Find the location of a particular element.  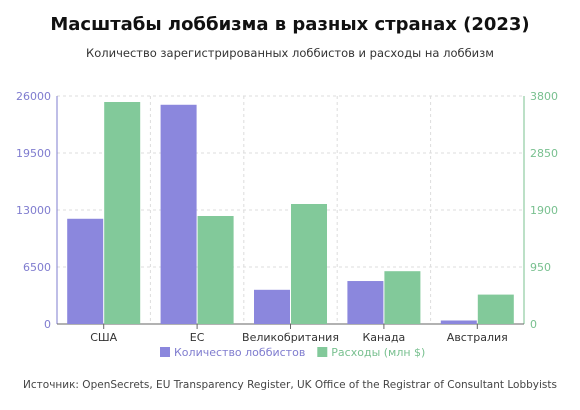

legend-label-1: Расходы (млн $) is located at coordinates (378, 352).